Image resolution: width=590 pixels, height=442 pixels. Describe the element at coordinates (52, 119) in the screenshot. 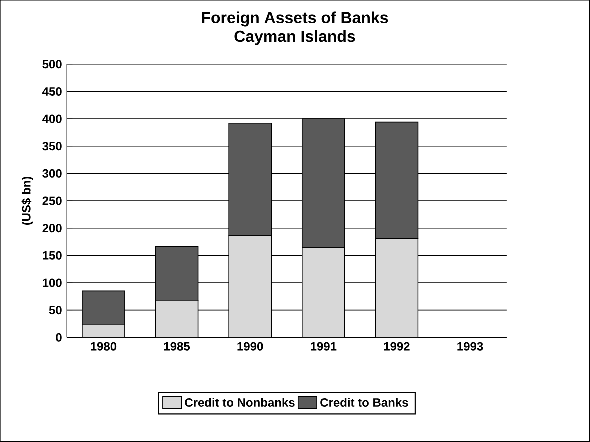

I see `y-tick-label: 400` at that location.